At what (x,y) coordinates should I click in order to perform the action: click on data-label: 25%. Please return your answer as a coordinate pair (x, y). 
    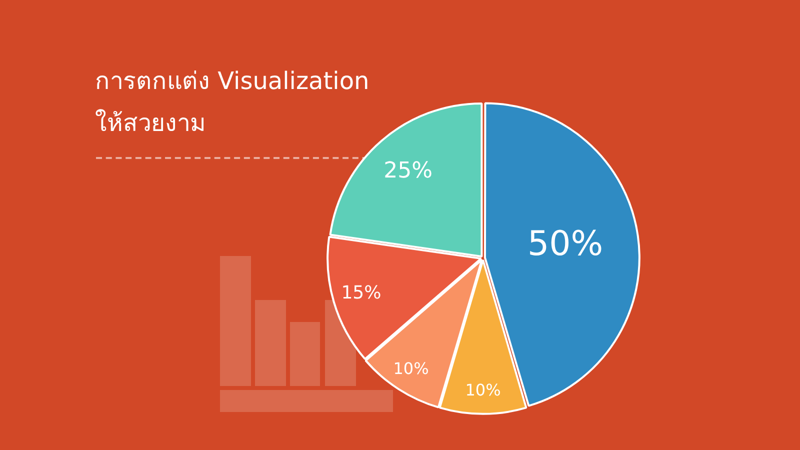
    Looking at the image, I should click on (408, 171).